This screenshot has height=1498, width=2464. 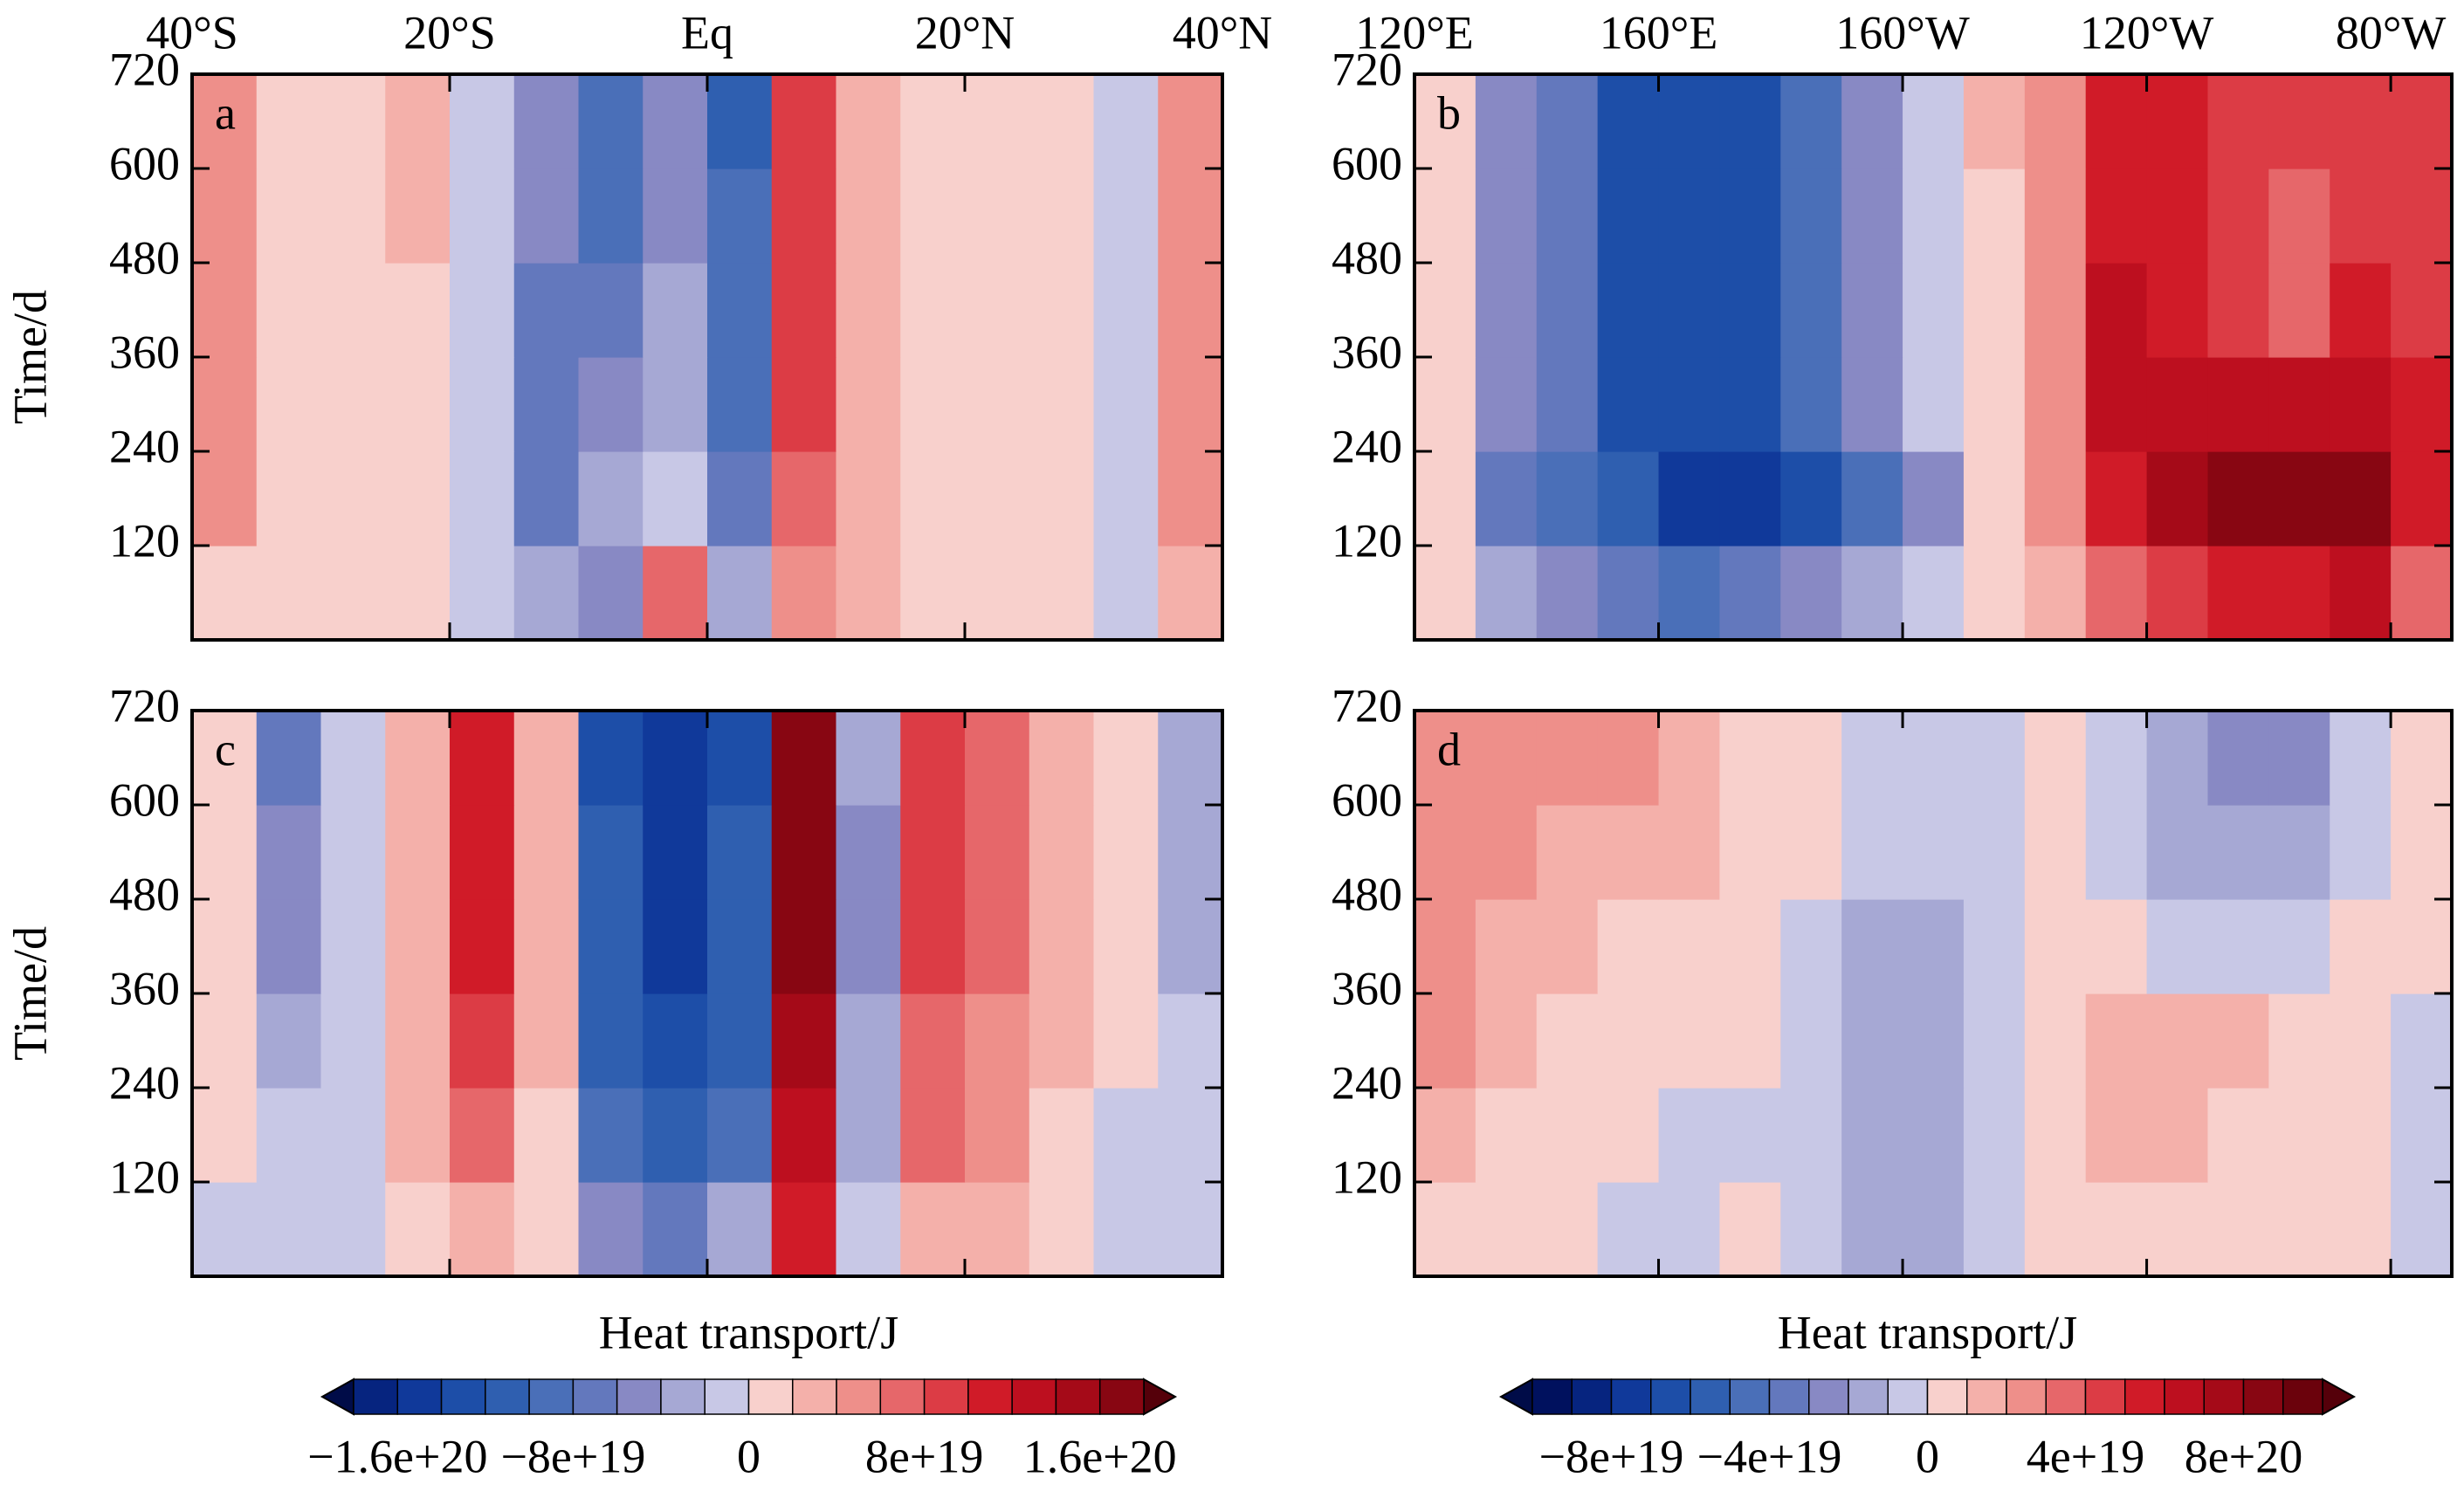 What do you see at coordinates (337, 1397) in the screenshot?
I see `colorbar-extension` at bounding box center [337, 1397].